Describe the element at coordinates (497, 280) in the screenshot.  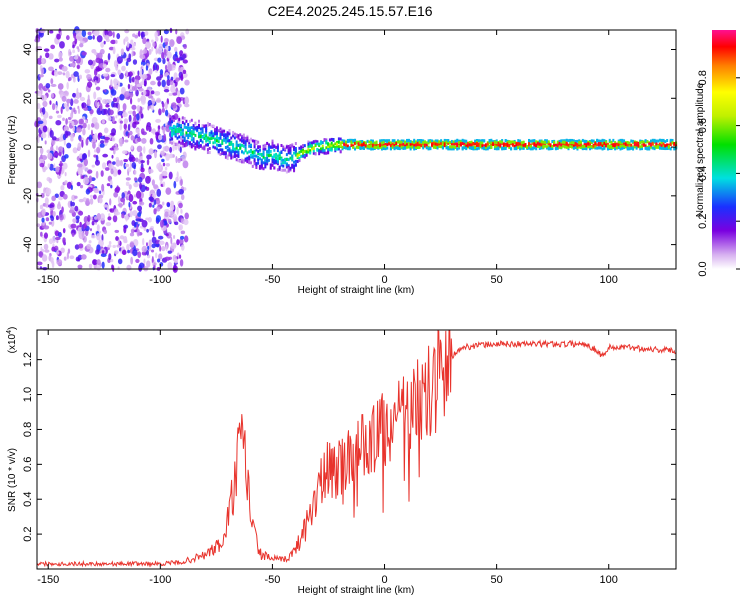
I see `x-tick-label: 50` at that location.